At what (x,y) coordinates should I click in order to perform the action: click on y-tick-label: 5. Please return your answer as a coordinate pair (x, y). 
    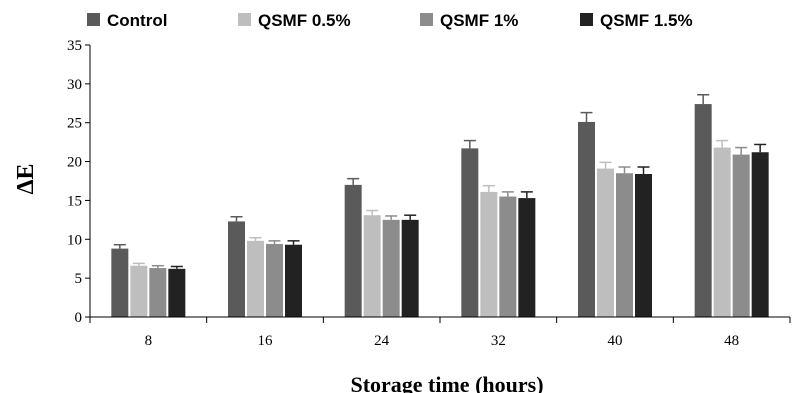
    Looking at the image, I should click on (79, 279).